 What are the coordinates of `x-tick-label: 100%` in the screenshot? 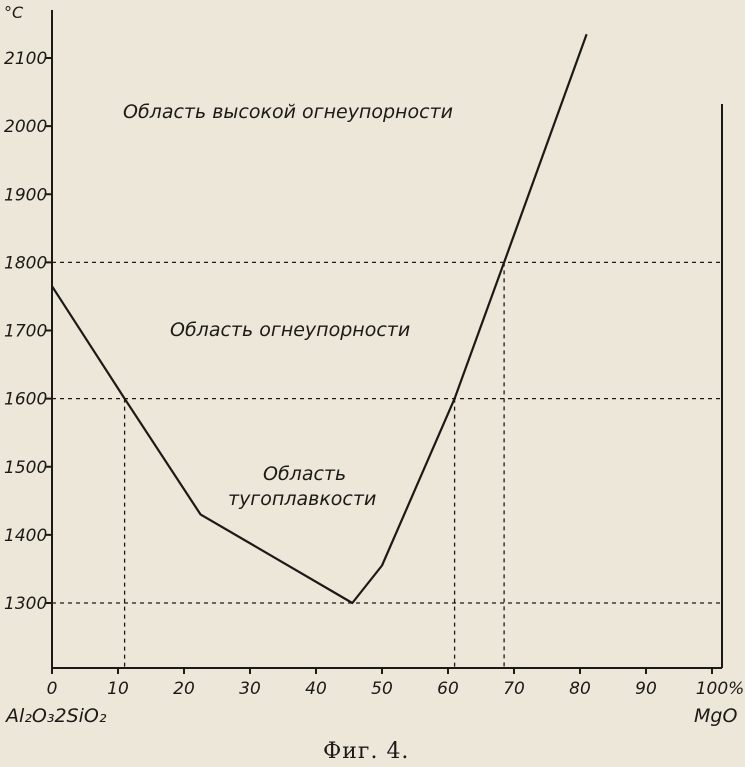 It's located at (720, 689).